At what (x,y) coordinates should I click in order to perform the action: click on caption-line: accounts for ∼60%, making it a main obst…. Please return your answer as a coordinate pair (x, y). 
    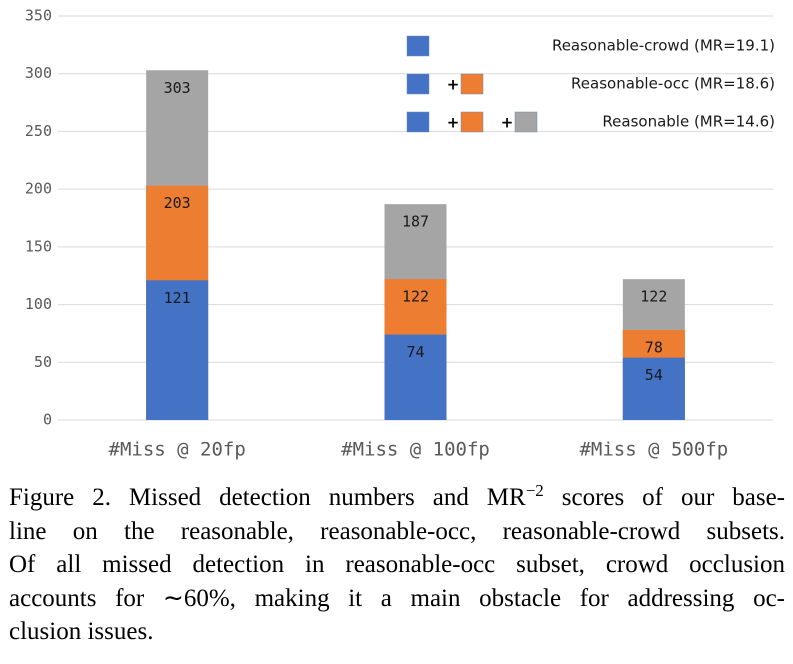
    Looking at the image, I should click on (397, 598).